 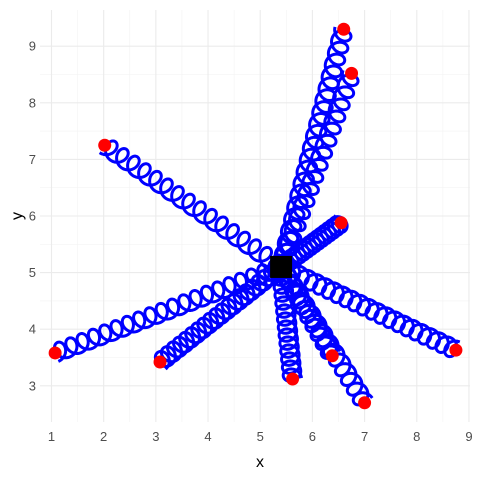 What do you see at coordinates (32, 272) in the screenshot?
I see `y-tick-label: 5` at bounding box center [32, 272].